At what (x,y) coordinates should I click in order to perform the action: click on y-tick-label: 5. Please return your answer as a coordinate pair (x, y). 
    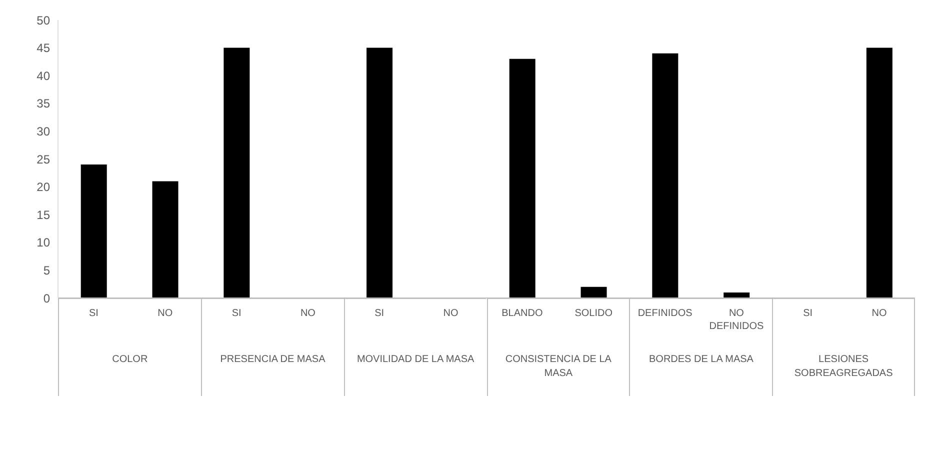
    Looking at the image, I should click on (46, 270).